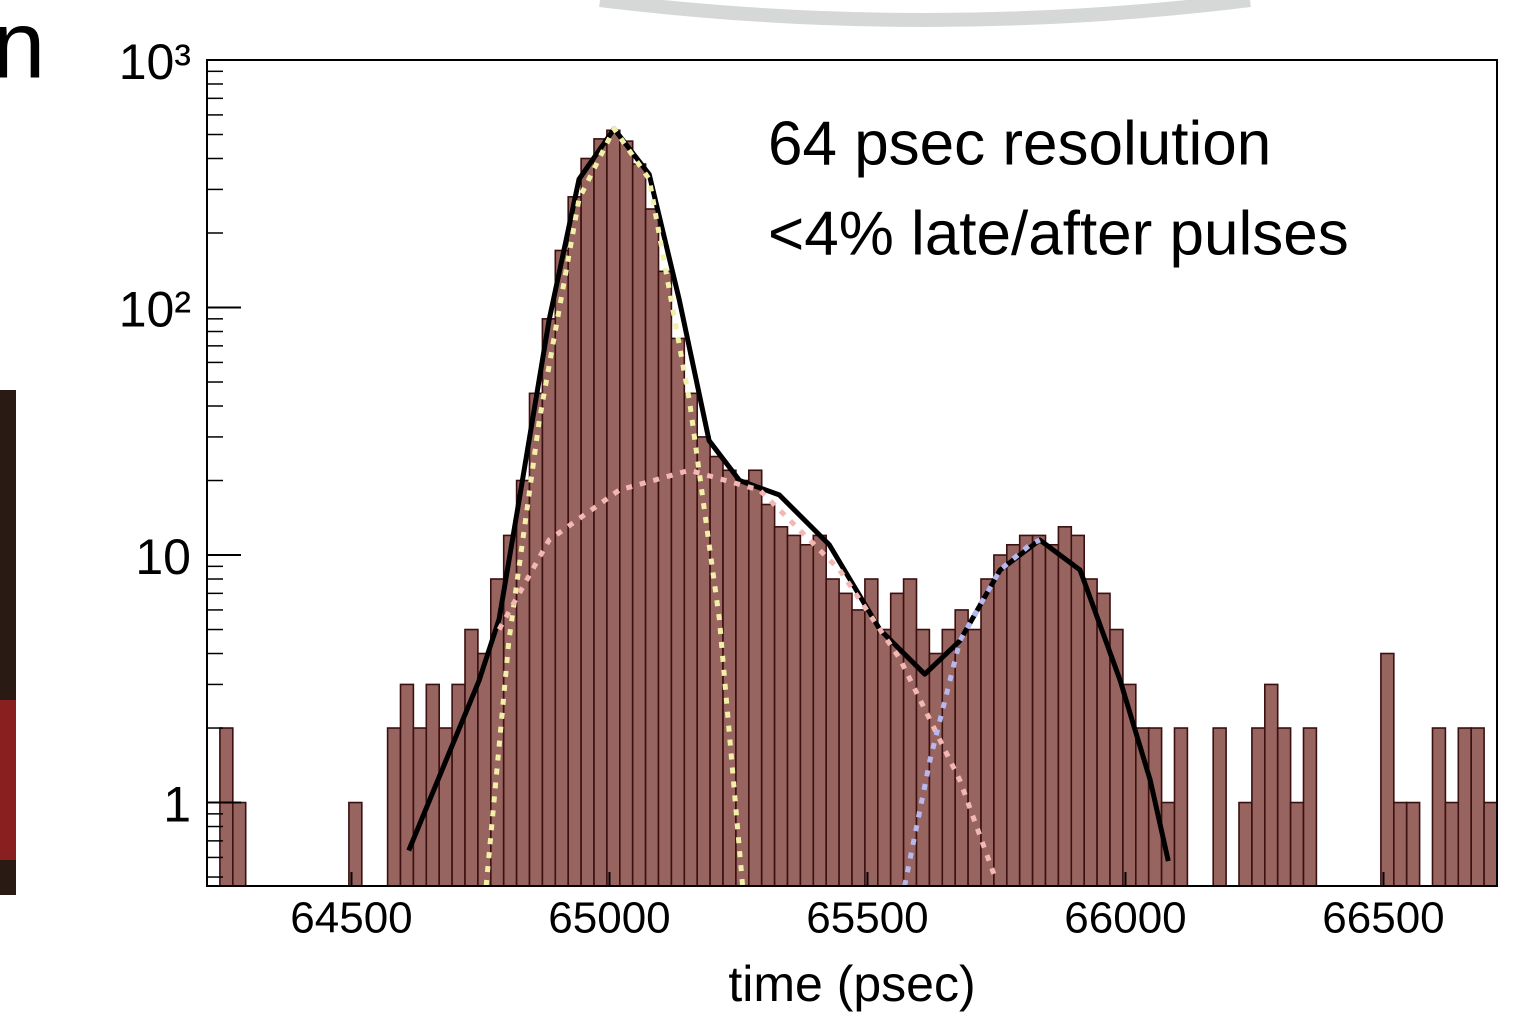 This screenshot has height=1022, width=1523. What do you see at coordinates (351, 918) in the screenshot?
I see `x-tick-label: 64500` at bounding box center [351, 918].